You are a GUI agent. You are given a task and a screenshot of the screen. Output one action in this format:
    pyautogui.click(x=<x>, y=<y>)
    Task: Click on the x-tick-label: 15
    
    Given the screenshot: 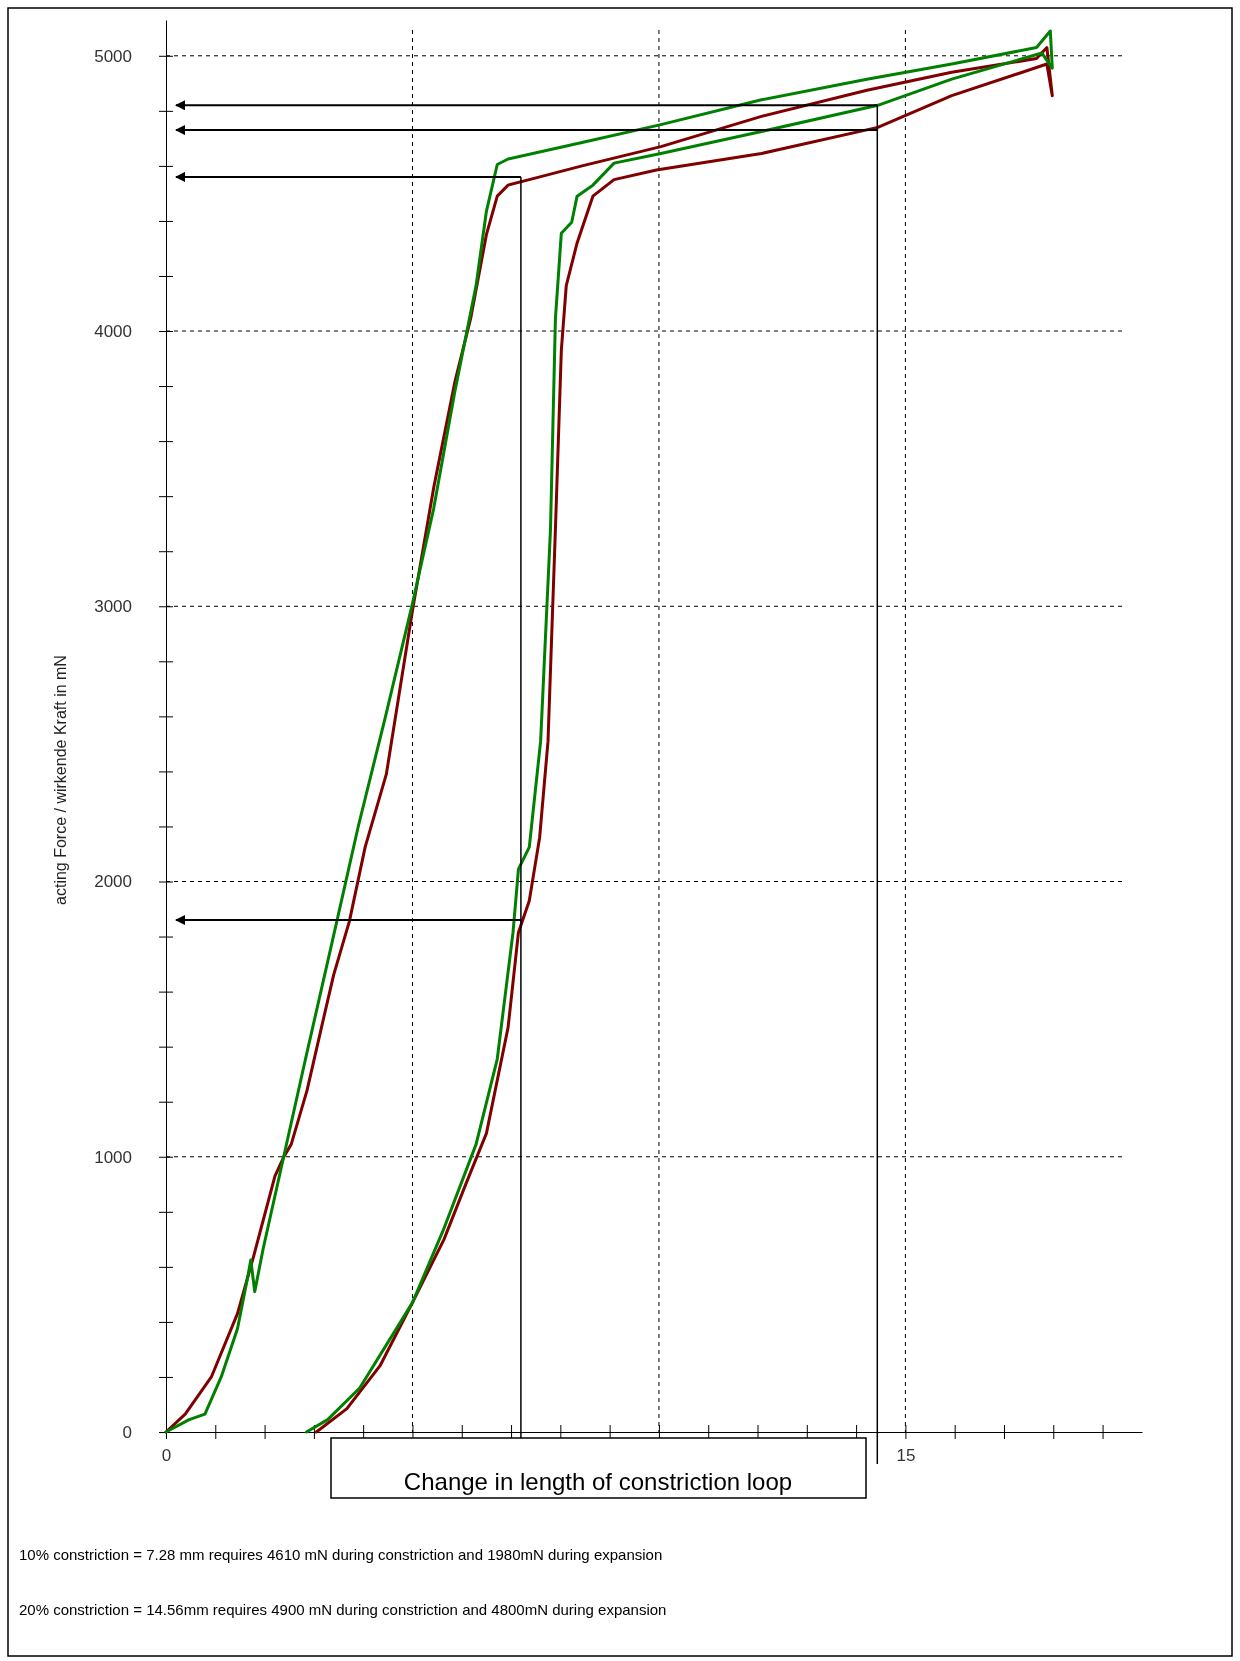 What is the action you would take?
    pyautogui.click(x=906, y=1455)
    